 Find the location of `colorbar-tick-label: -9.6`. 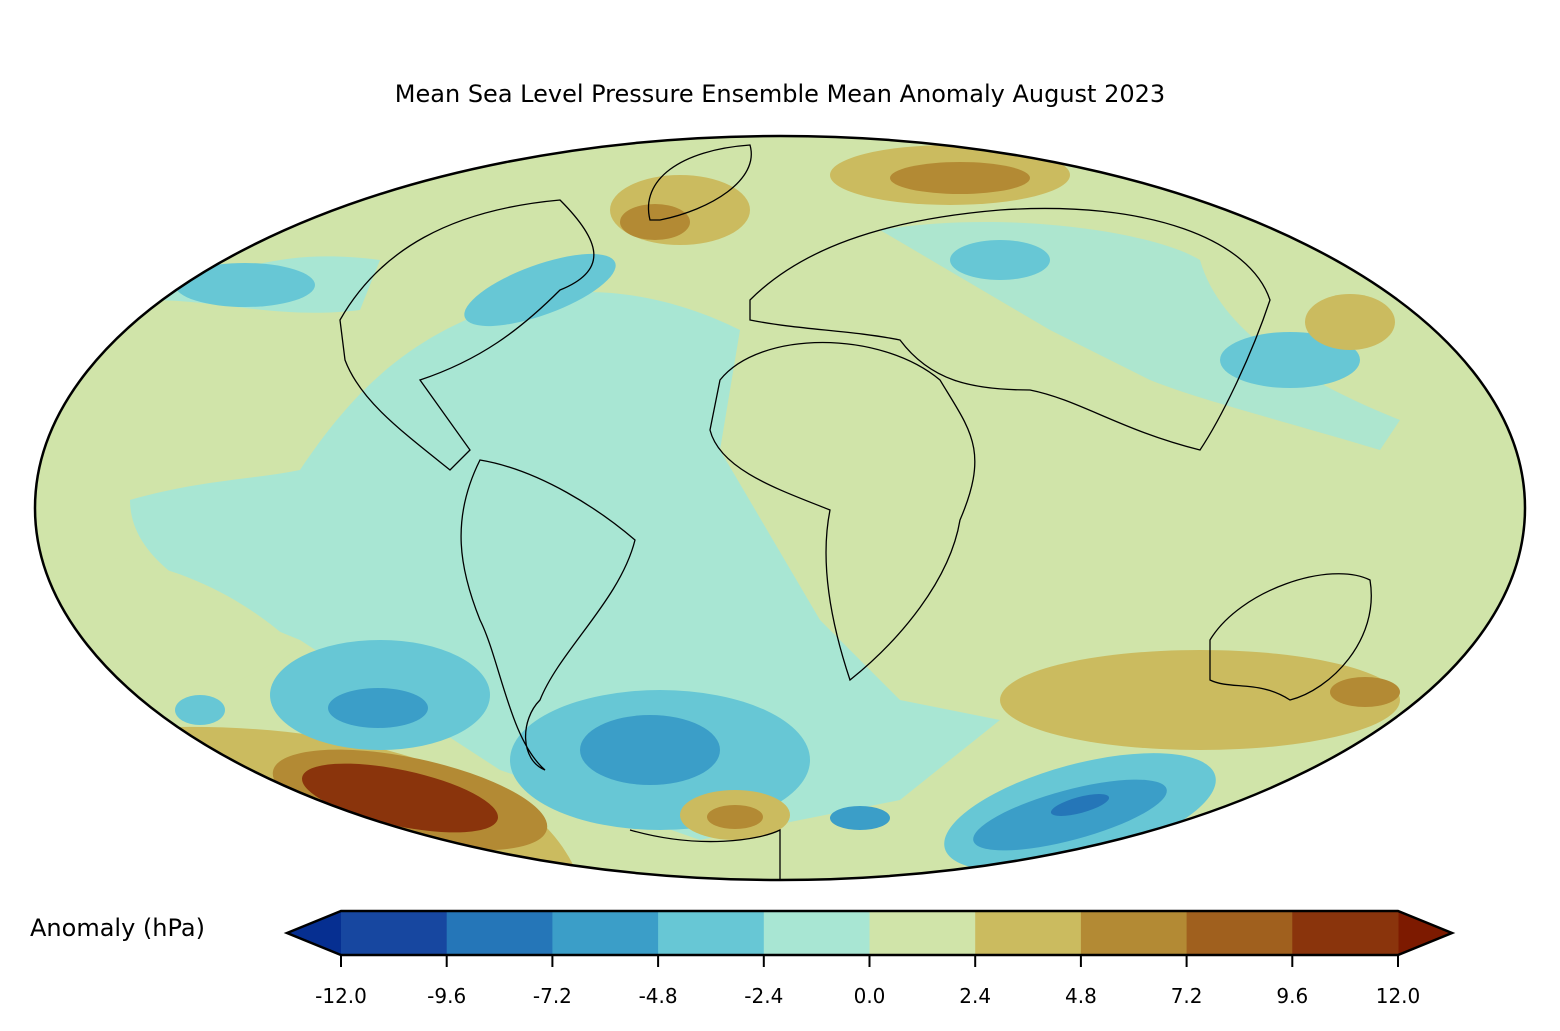

colorbar-tick-label: -9.6 is located at coordinates (447, 996).